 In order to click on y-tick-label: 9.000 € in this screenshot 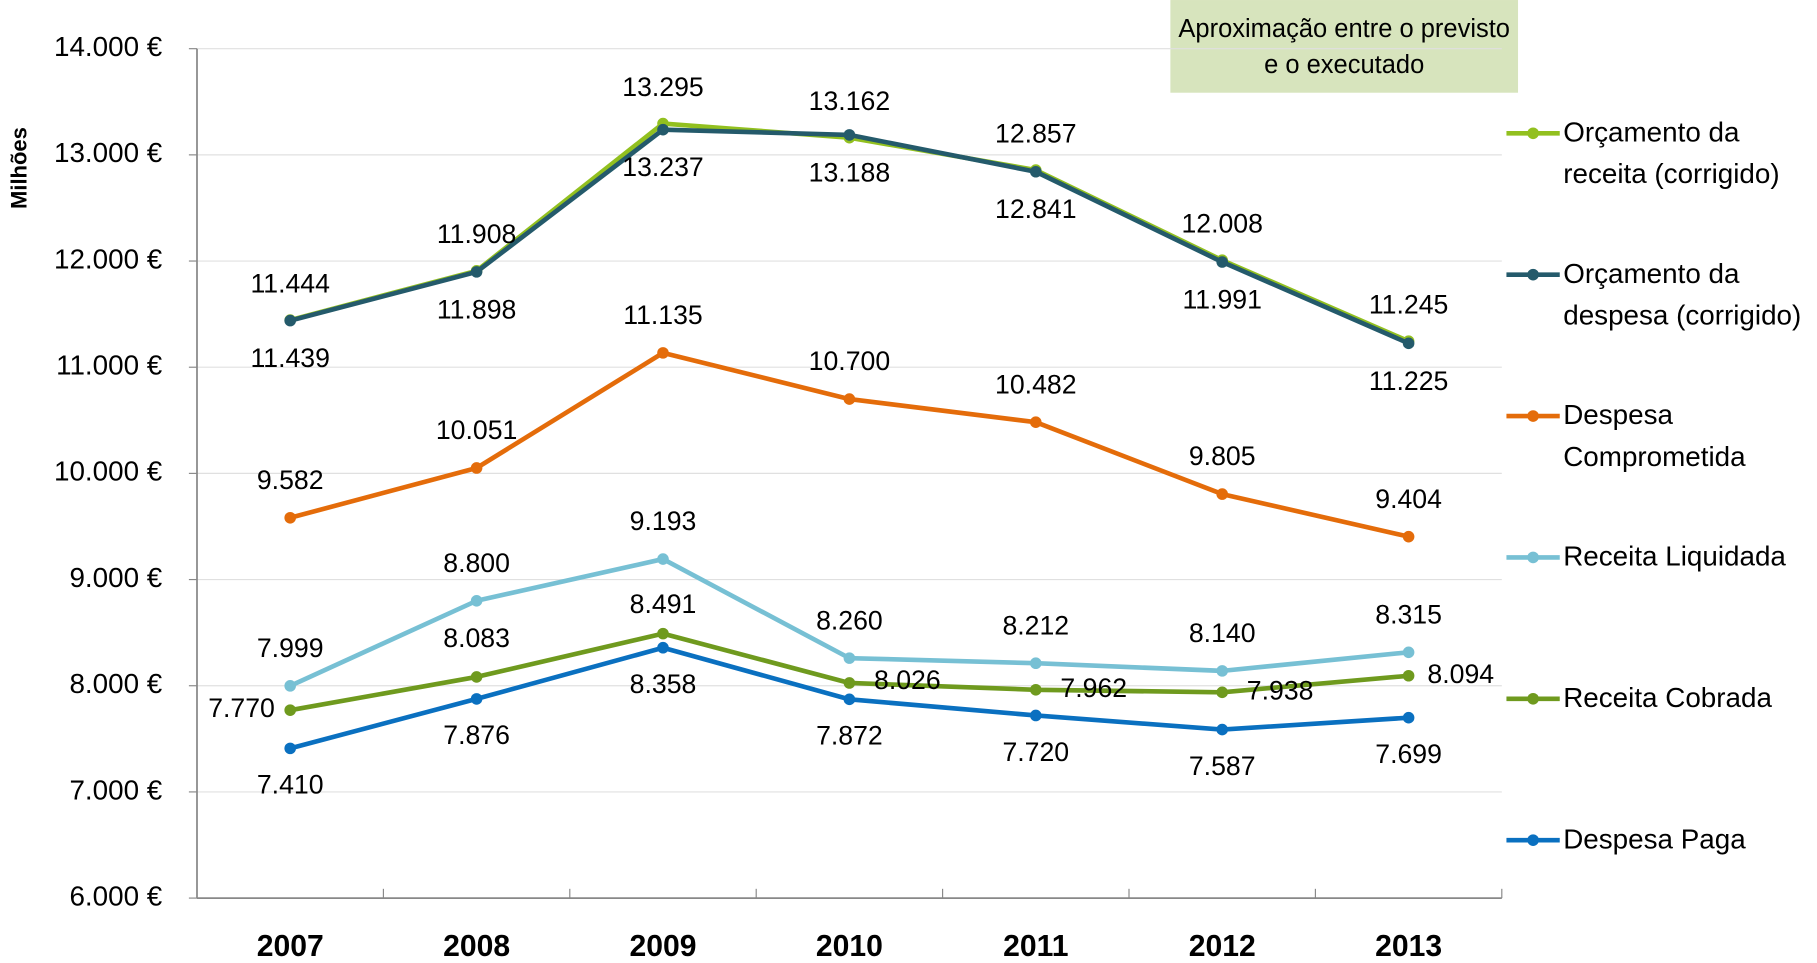, I will do `click(115, 577)`.